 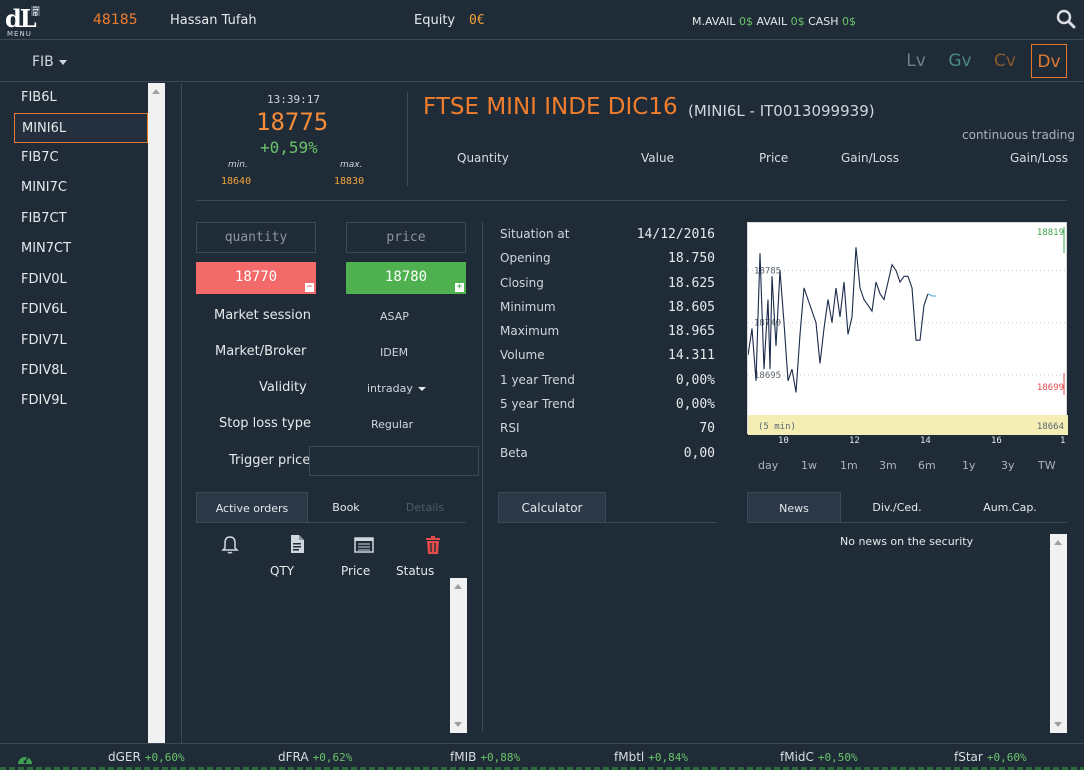 I want to click on sell-price: 18770, so click(x=256, y=277).